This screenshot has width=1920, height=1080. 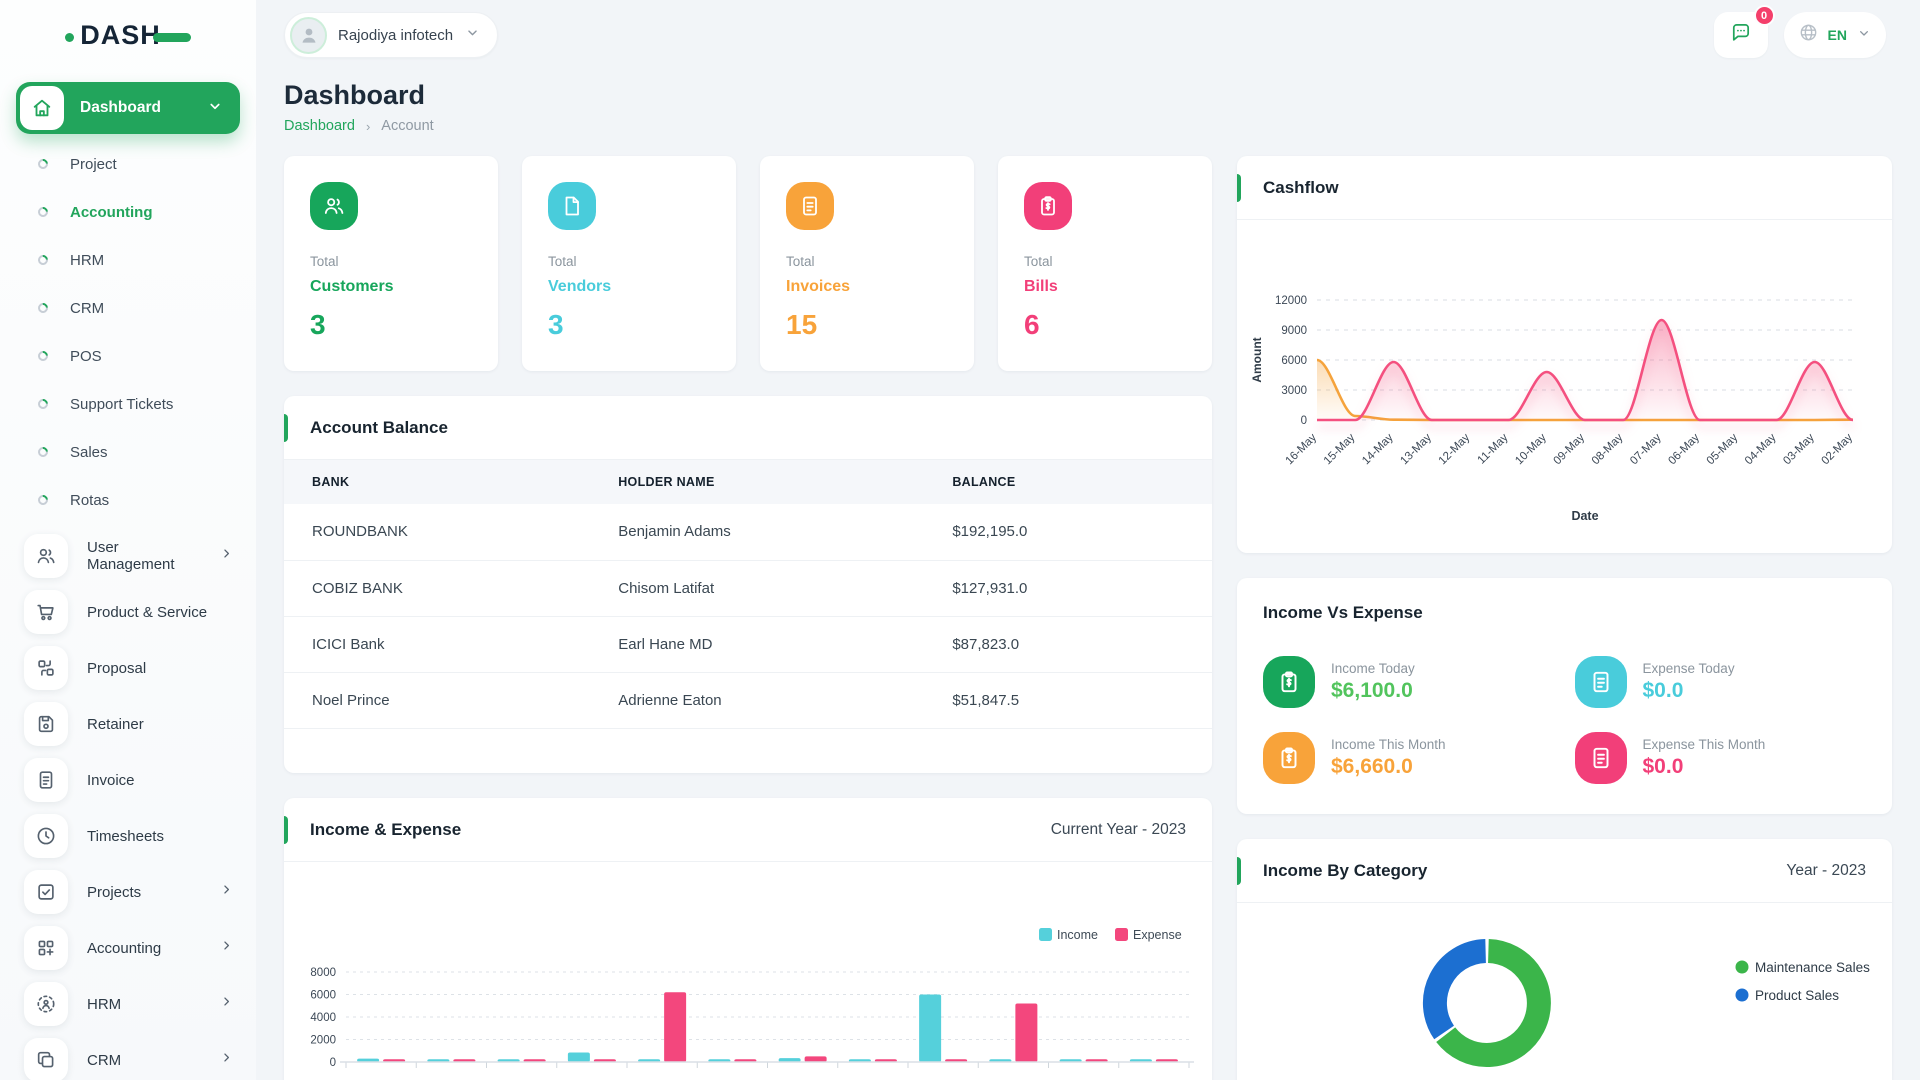 I want to click on sidebar-item-crm: CRM, so click(x=128, y=1056).